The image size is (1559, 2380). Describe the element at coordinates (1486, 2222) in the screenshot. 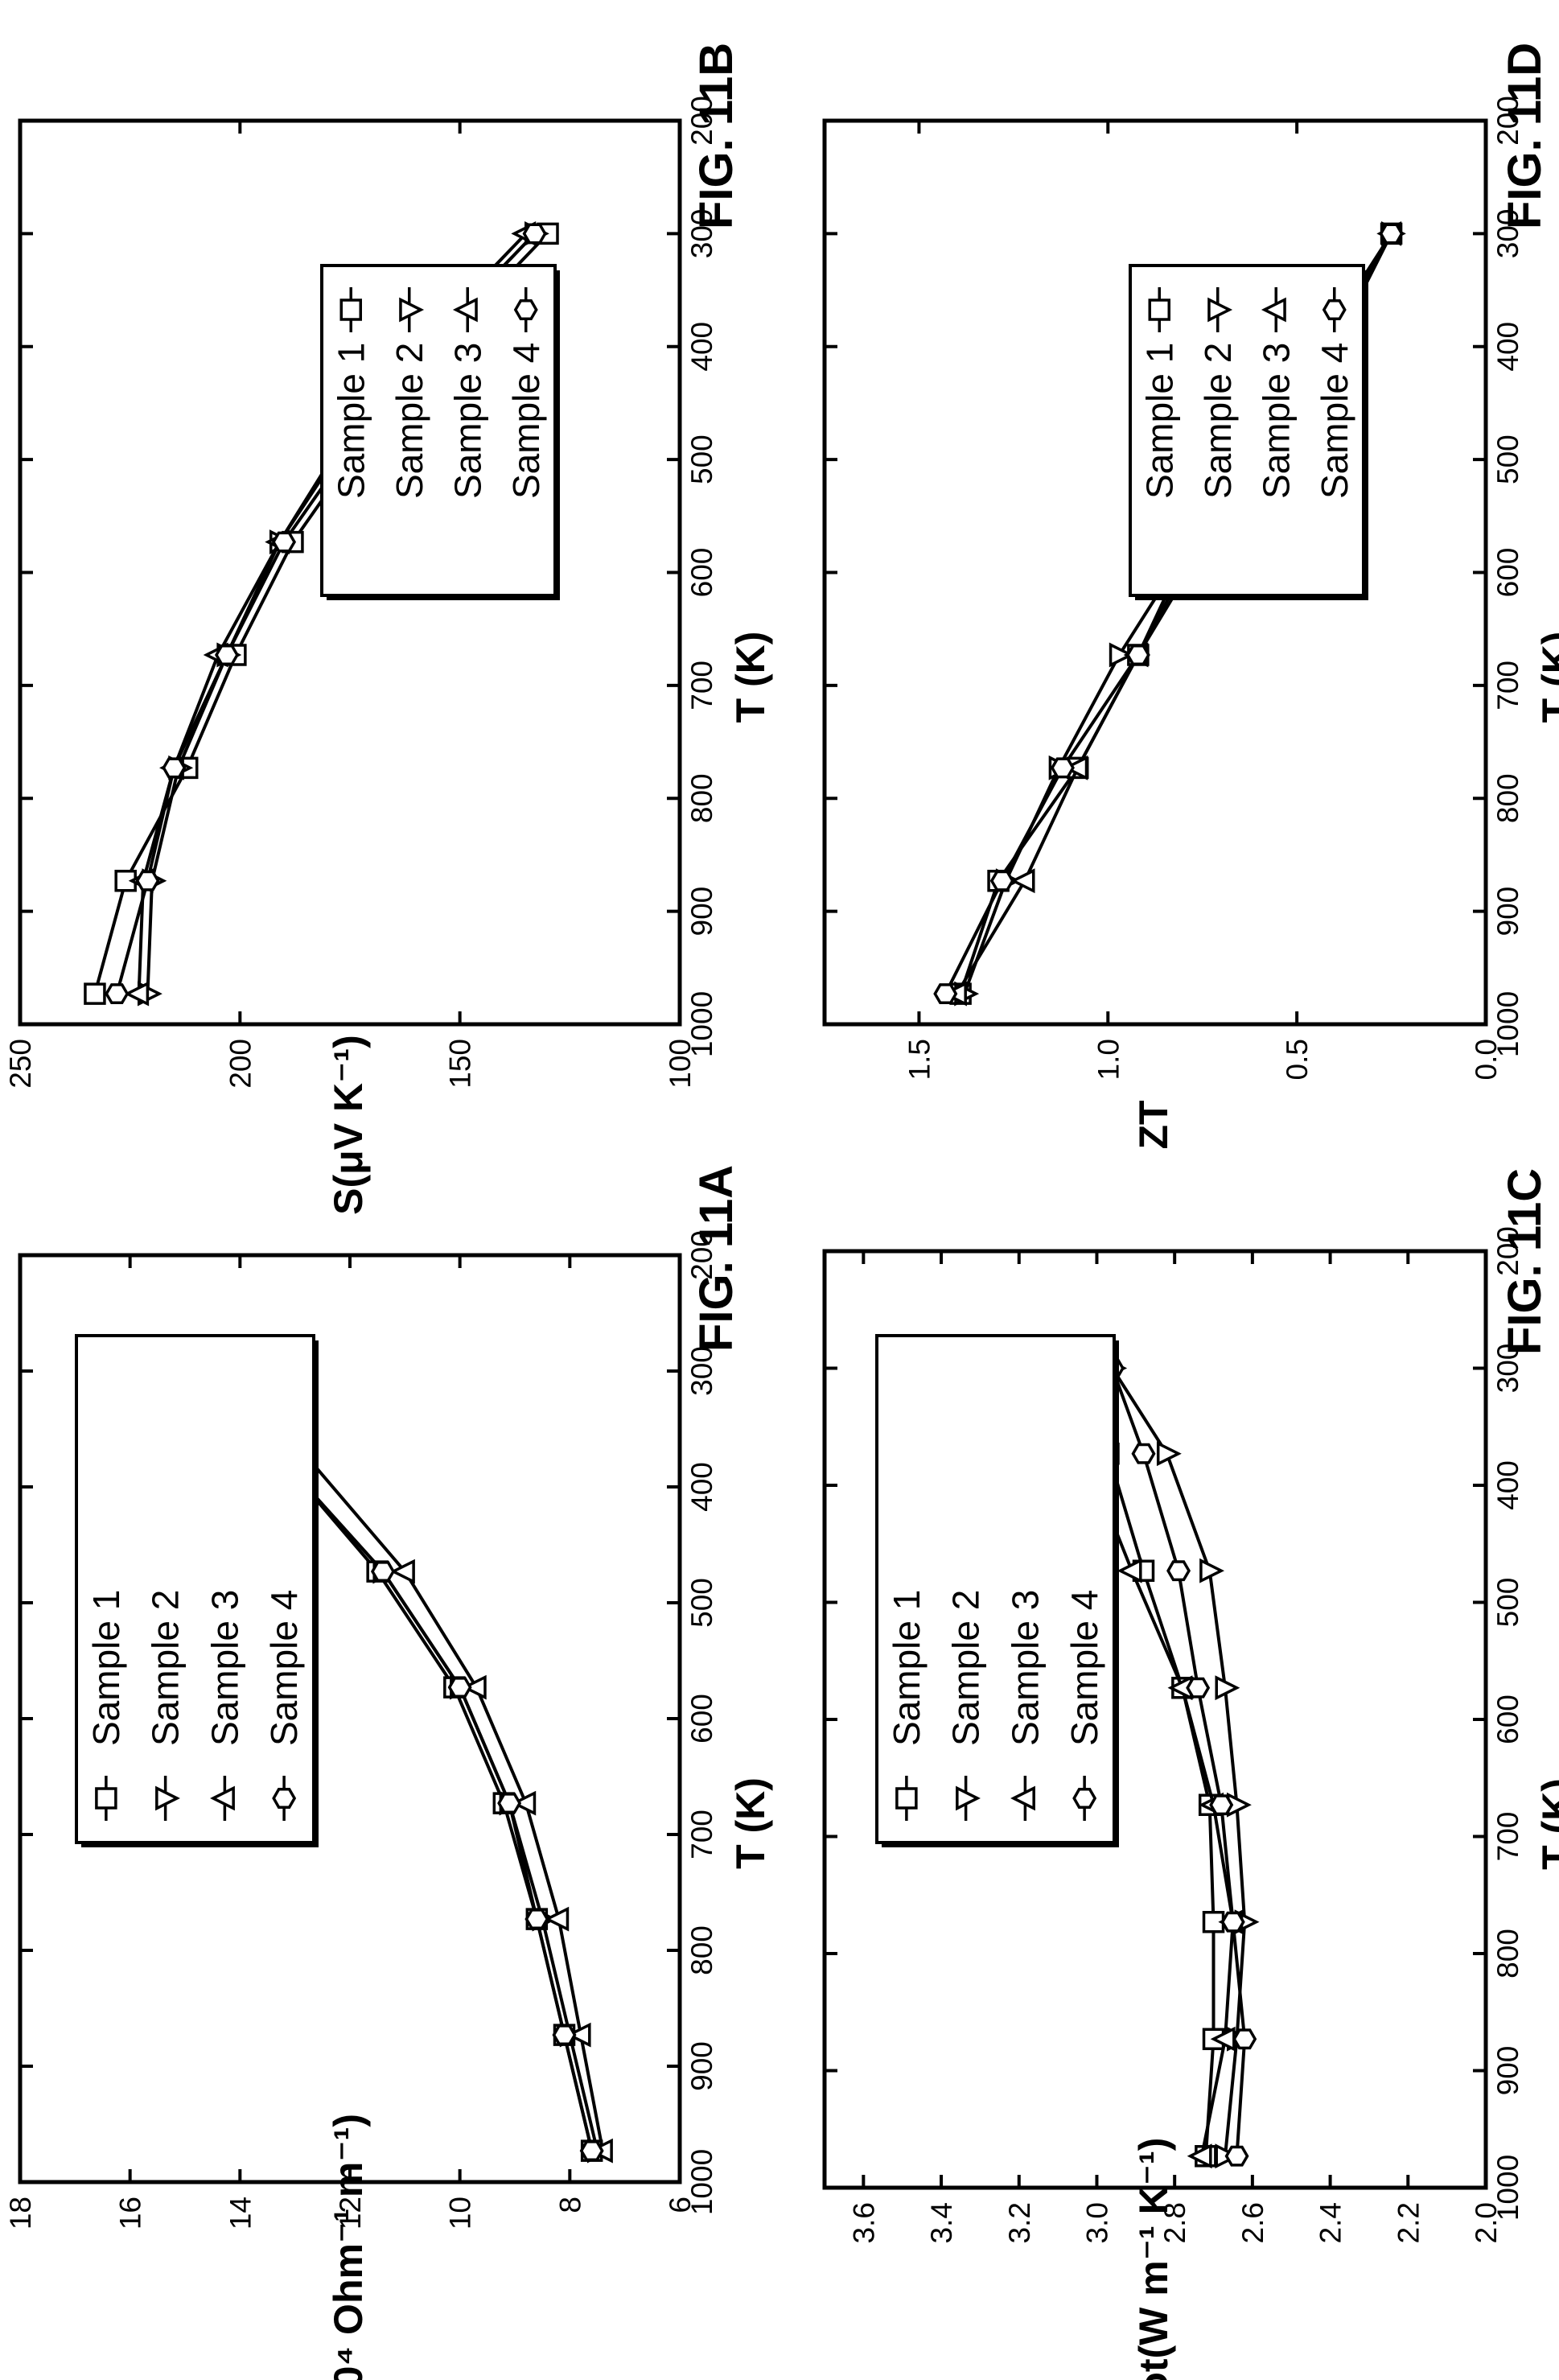

I see `y-tick-label: 2.0` at that location.